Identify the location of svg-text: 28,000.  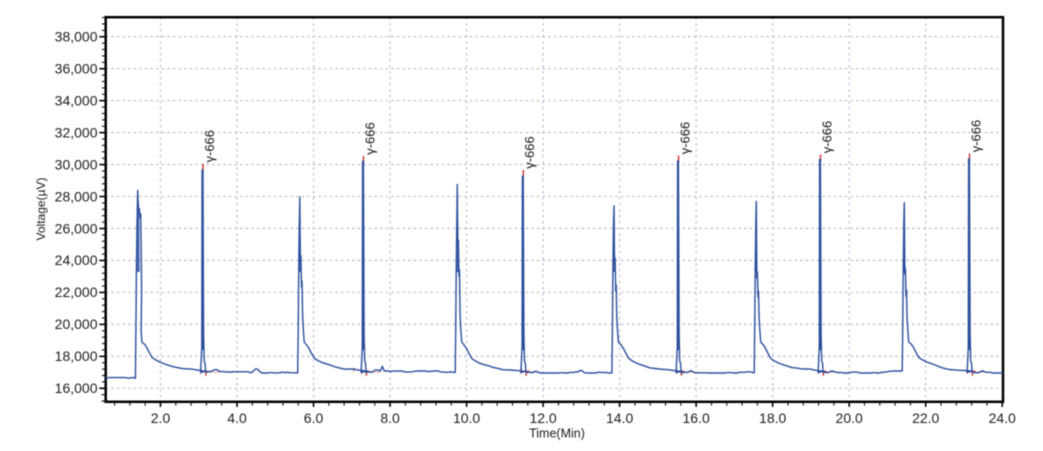
(76, 196).